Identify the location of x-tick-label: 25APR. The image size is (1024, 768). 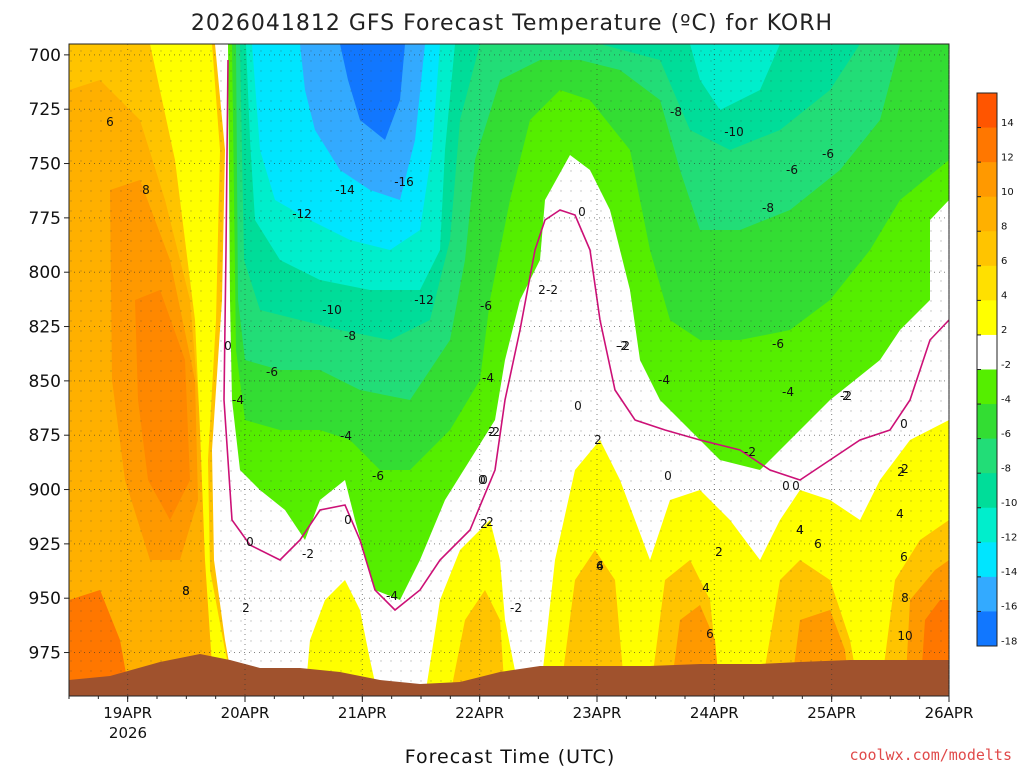
(831, 713).